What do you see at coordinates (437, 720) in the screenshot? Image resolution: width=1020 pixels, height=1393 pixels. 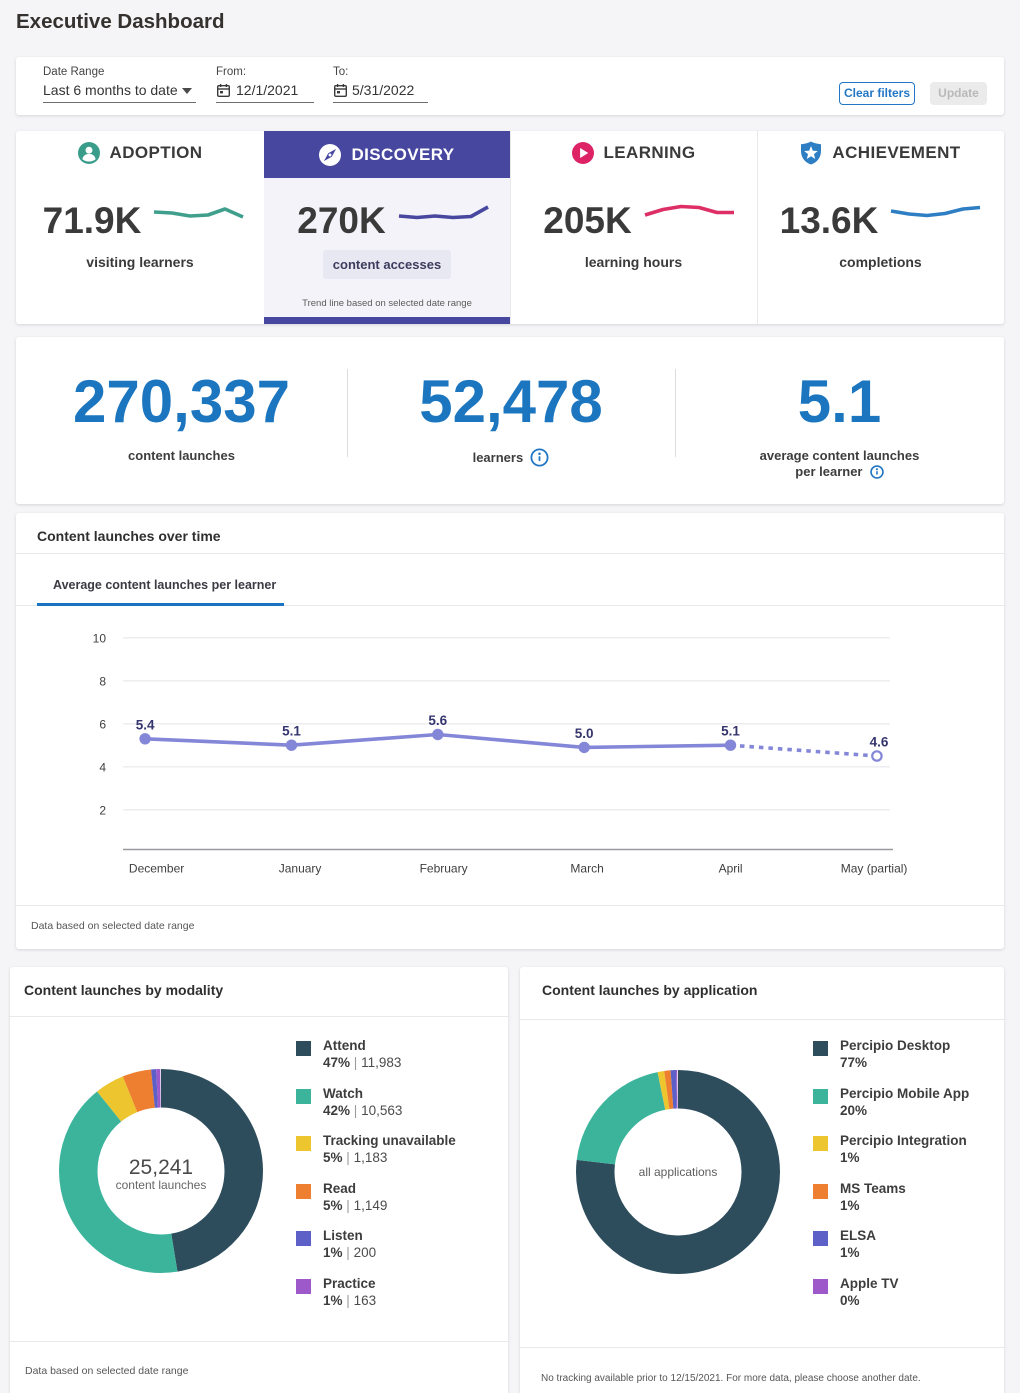 I see `svg-text: 5.6` at bounding box center [437, 720].